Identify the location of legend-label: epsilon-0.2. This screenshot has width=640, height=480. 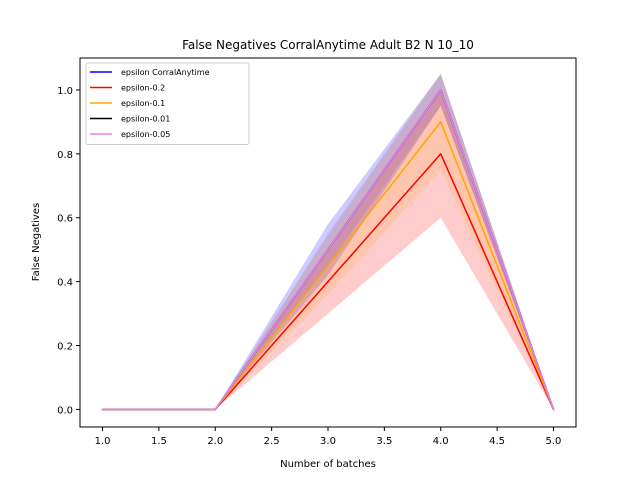
(143, 88).